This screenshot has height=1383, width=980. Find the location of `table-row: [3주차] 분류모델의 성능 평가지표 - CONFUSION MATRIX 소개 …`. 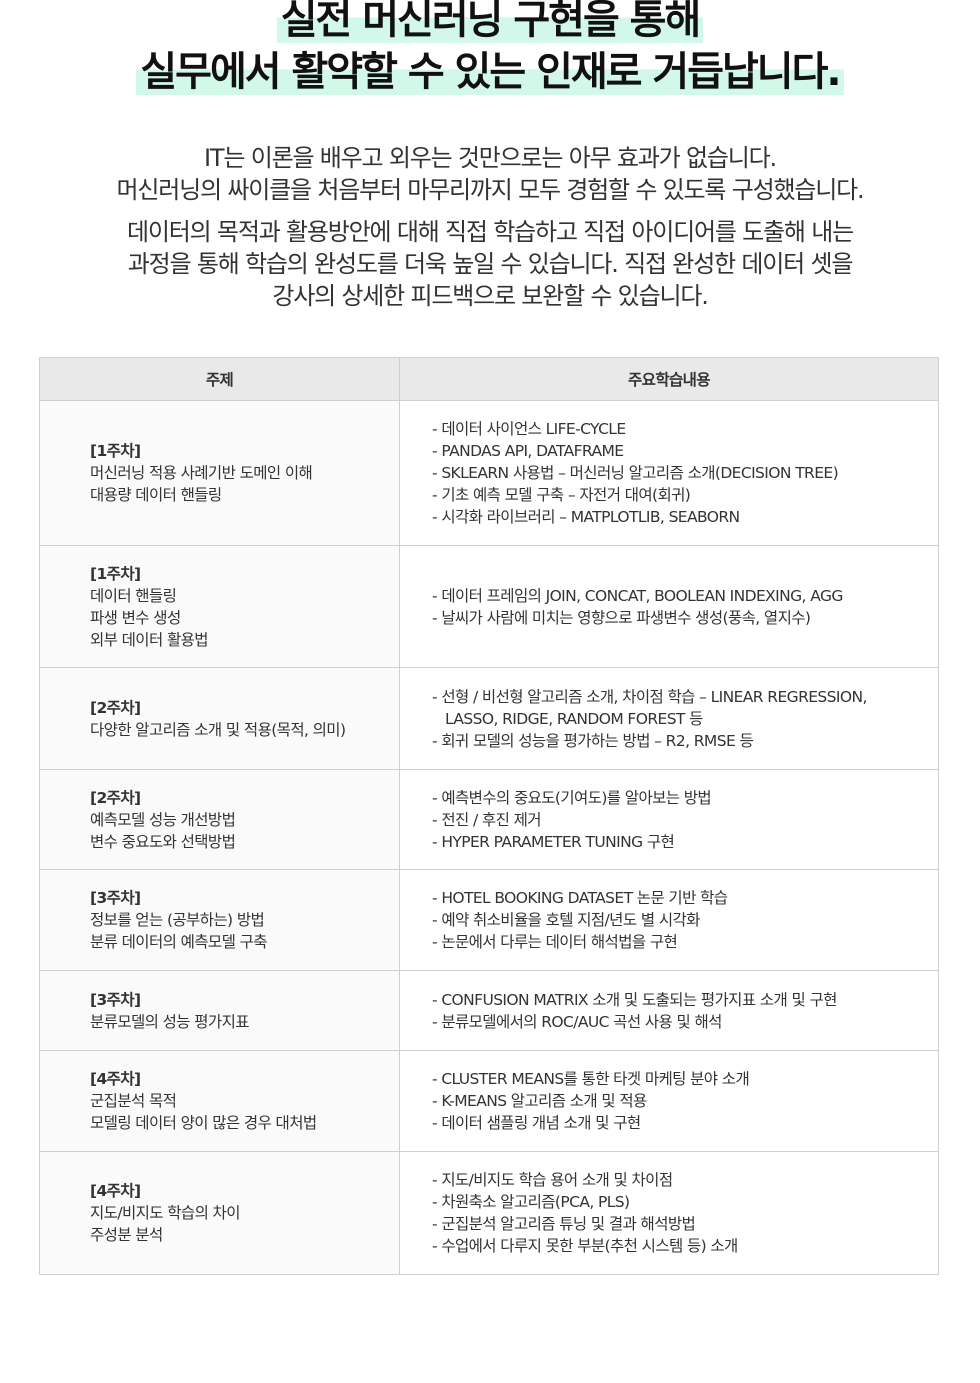

table-row: [3주차] 분류모델의 성능 평가지표 - CONFUSION MATRIX 소개 … is located at coordinates (489, 1010).